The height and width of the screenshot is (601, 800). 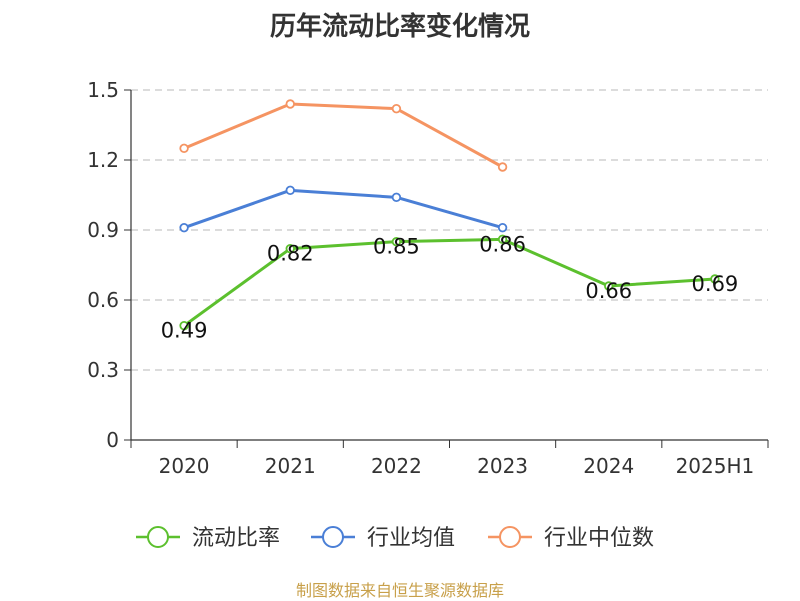 I want to click on x-tick-label: 2022, so click(x=396, y=466).